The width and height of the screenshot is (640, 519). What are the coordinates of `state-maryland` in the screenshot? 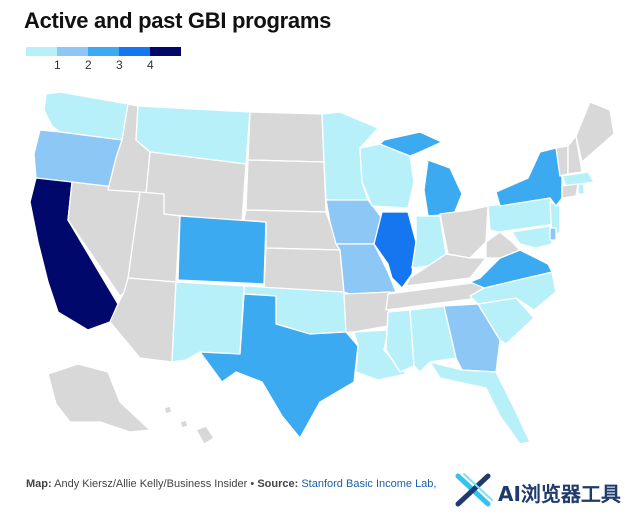 It's located at (532, 237).